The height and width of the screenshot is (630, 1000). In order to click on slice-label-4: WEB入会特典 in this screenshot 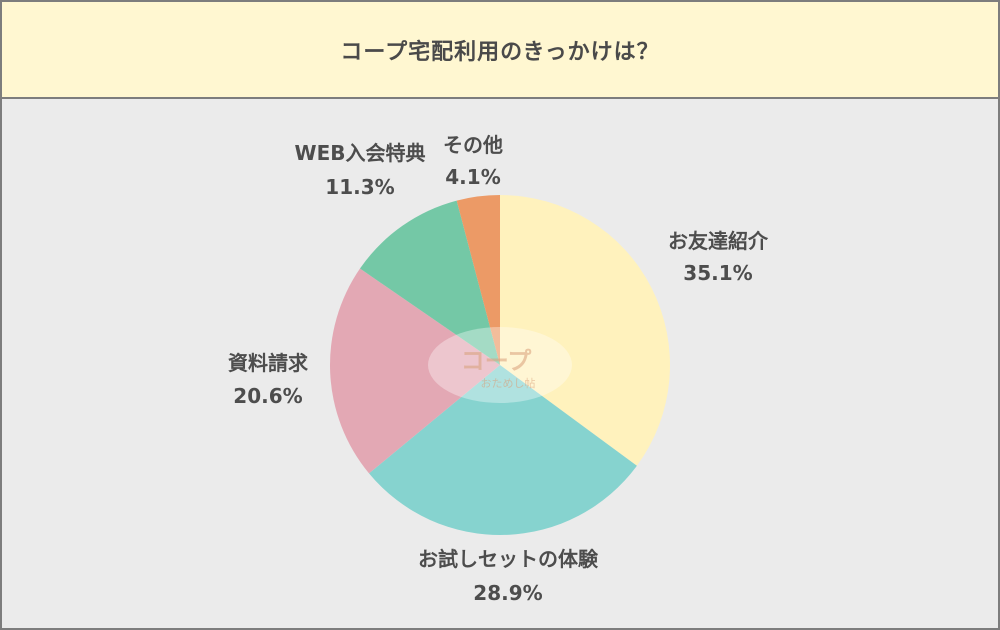, I will do `click(360, 153)`.